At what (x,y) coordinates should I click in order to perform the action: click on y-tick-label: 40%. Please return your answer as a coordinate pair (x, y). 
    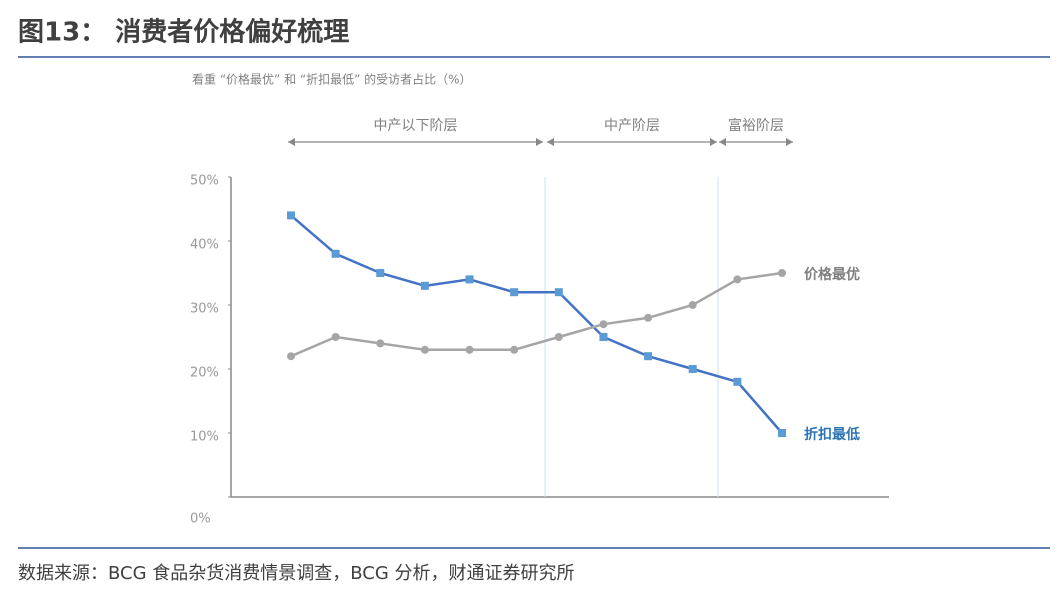
    Looking at the image, I should click on (204, 245).